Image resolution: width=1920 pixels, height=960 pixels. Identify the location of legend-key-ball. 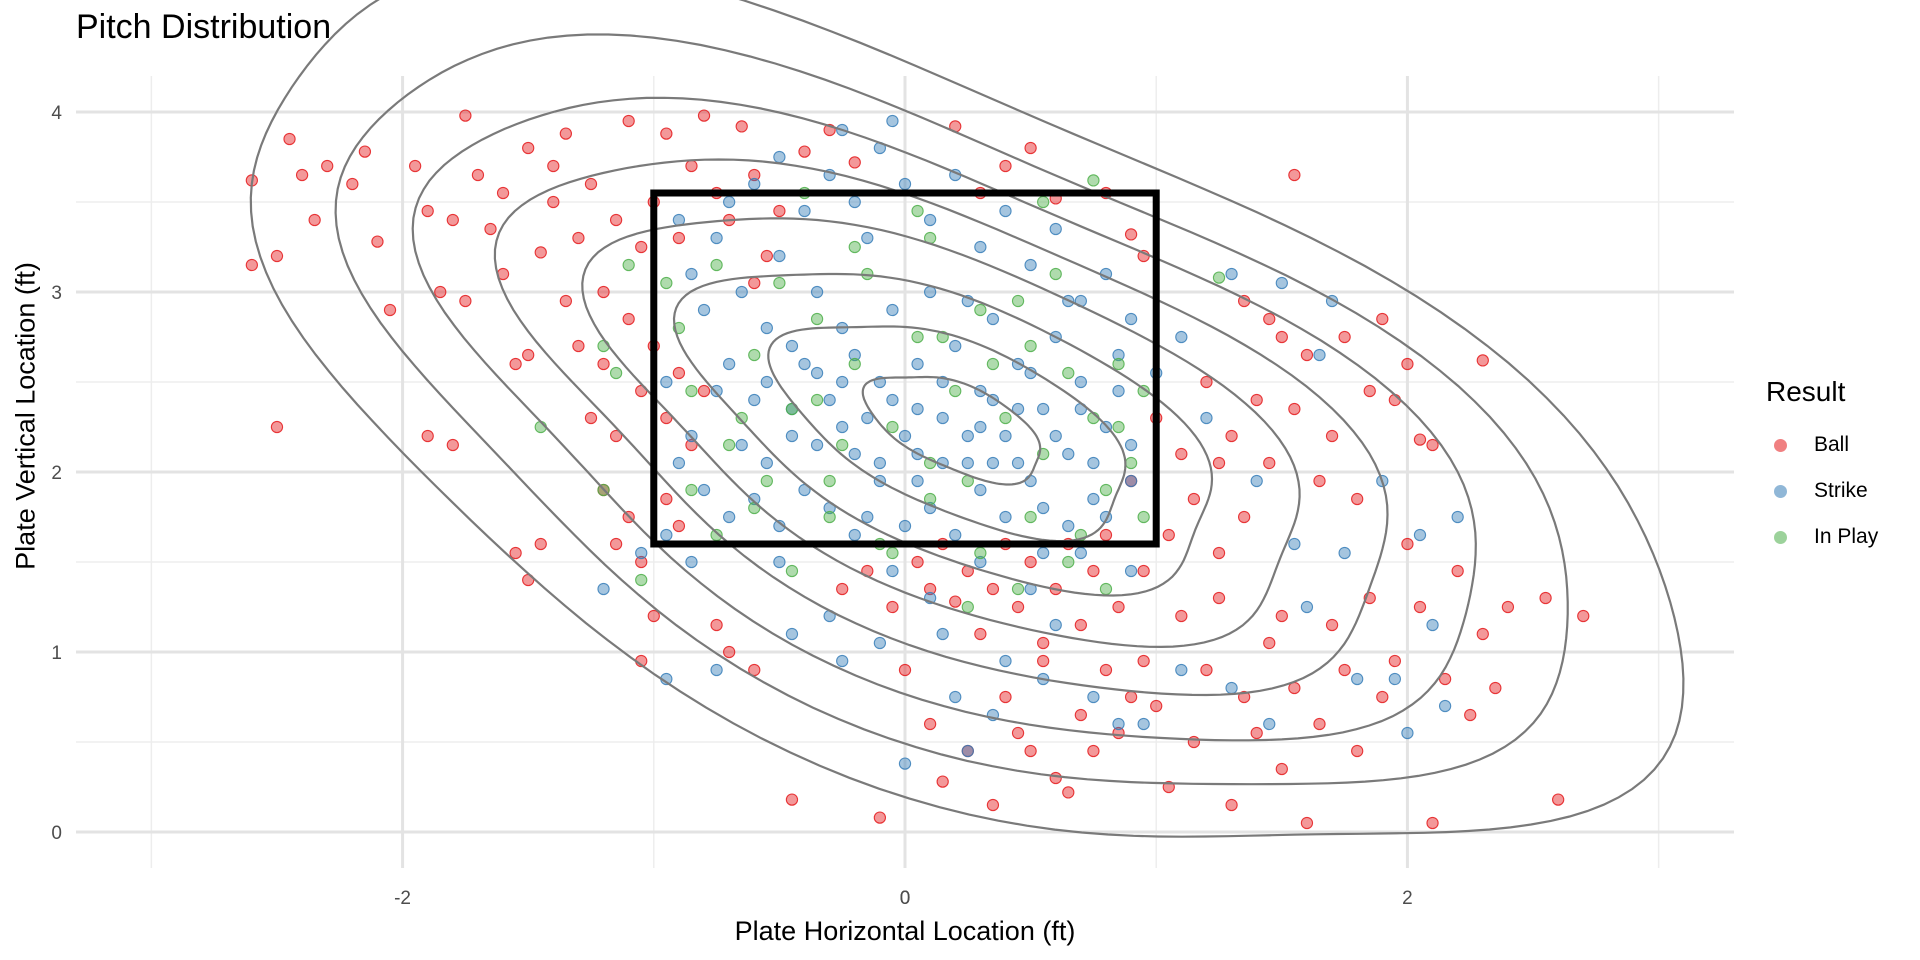
(1780, 445).